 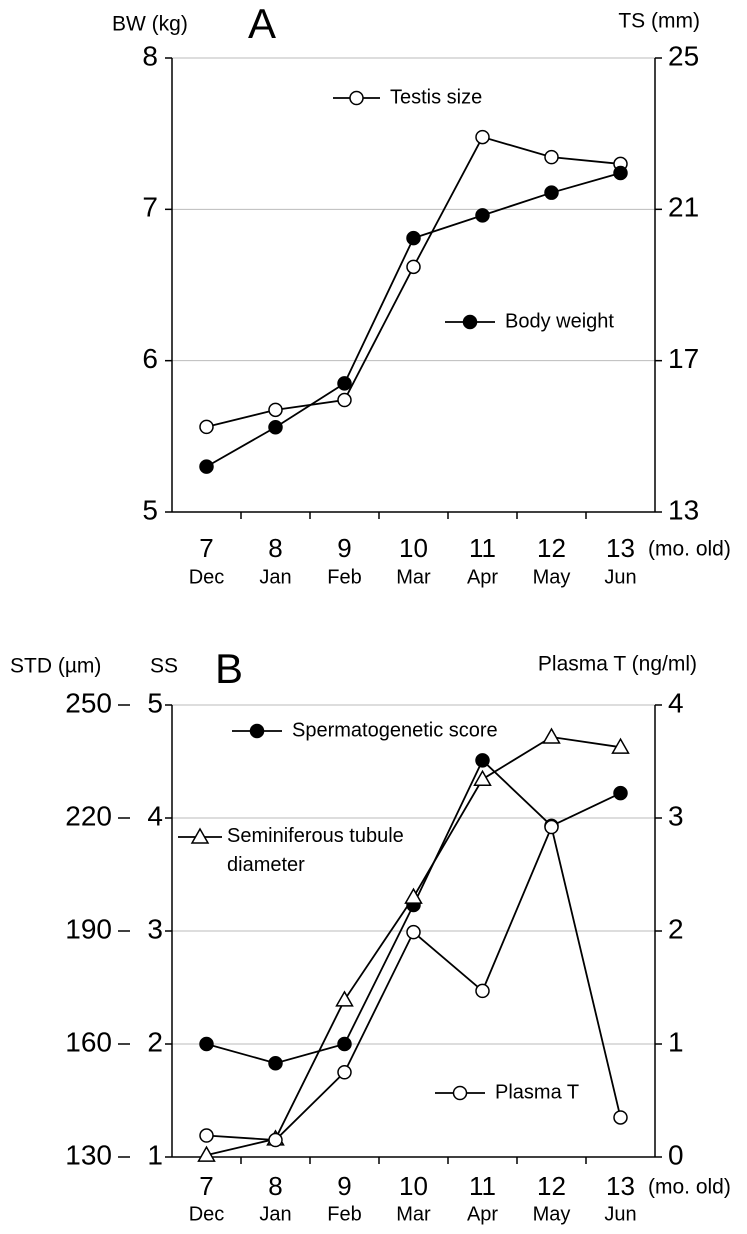 I want to click on y2-tick-label: 2, so click(x=676, y=928).